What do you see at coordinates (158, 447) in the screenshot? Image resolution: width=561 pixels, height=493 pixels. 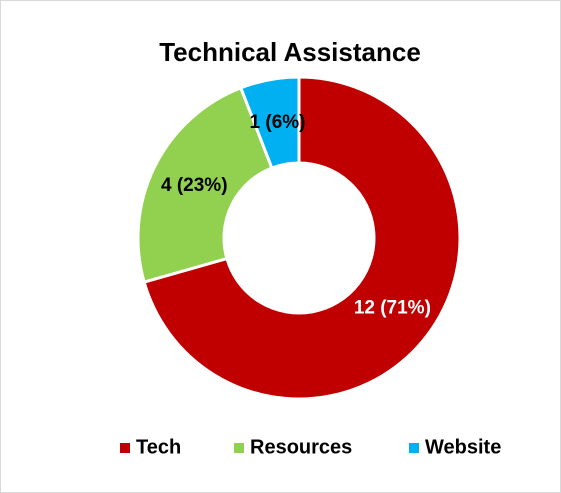 I see `legend-label: Tech` at bounding box center [158, 447].